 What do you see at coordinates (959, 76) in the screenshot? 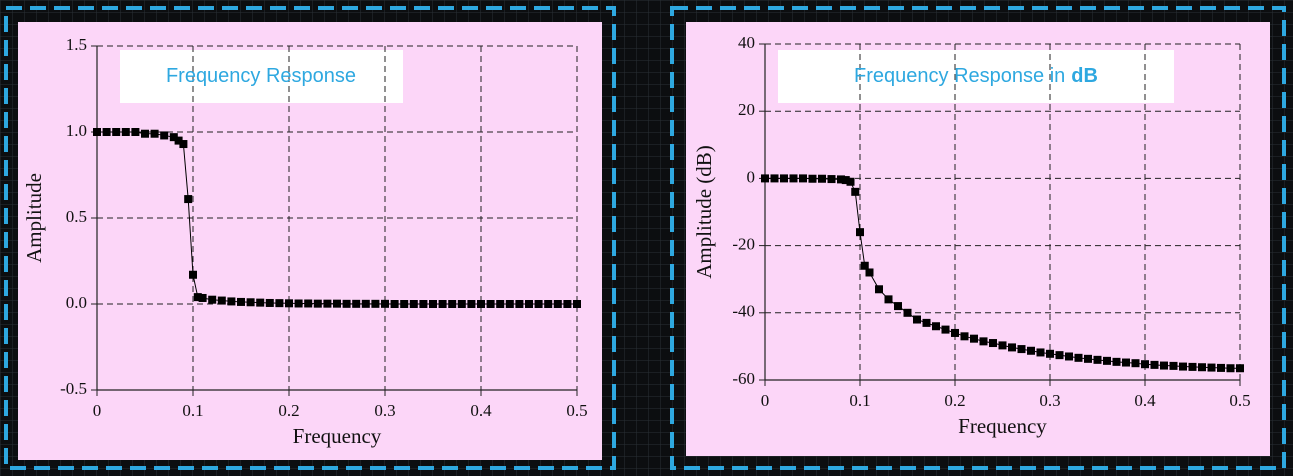
I see `title-text: Frequency Response in` at bounding box center [959, 76].